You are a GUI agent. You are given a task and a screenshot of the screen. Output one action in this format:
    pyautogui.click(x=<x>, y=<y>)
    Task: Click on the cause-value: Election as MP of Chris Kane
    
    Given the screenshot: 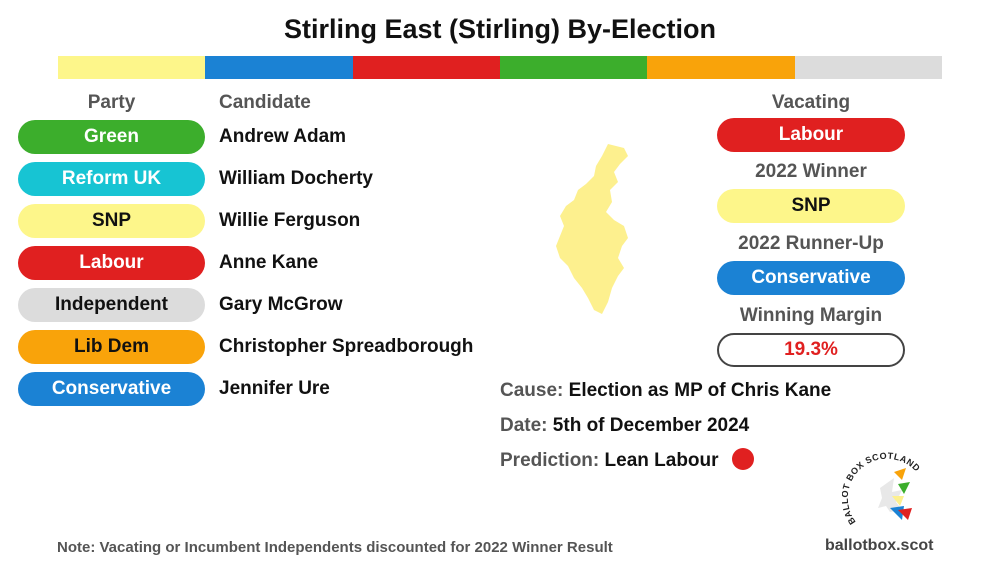 What is the action you would take?
    pyautogui.click(x=700, y=390)
    